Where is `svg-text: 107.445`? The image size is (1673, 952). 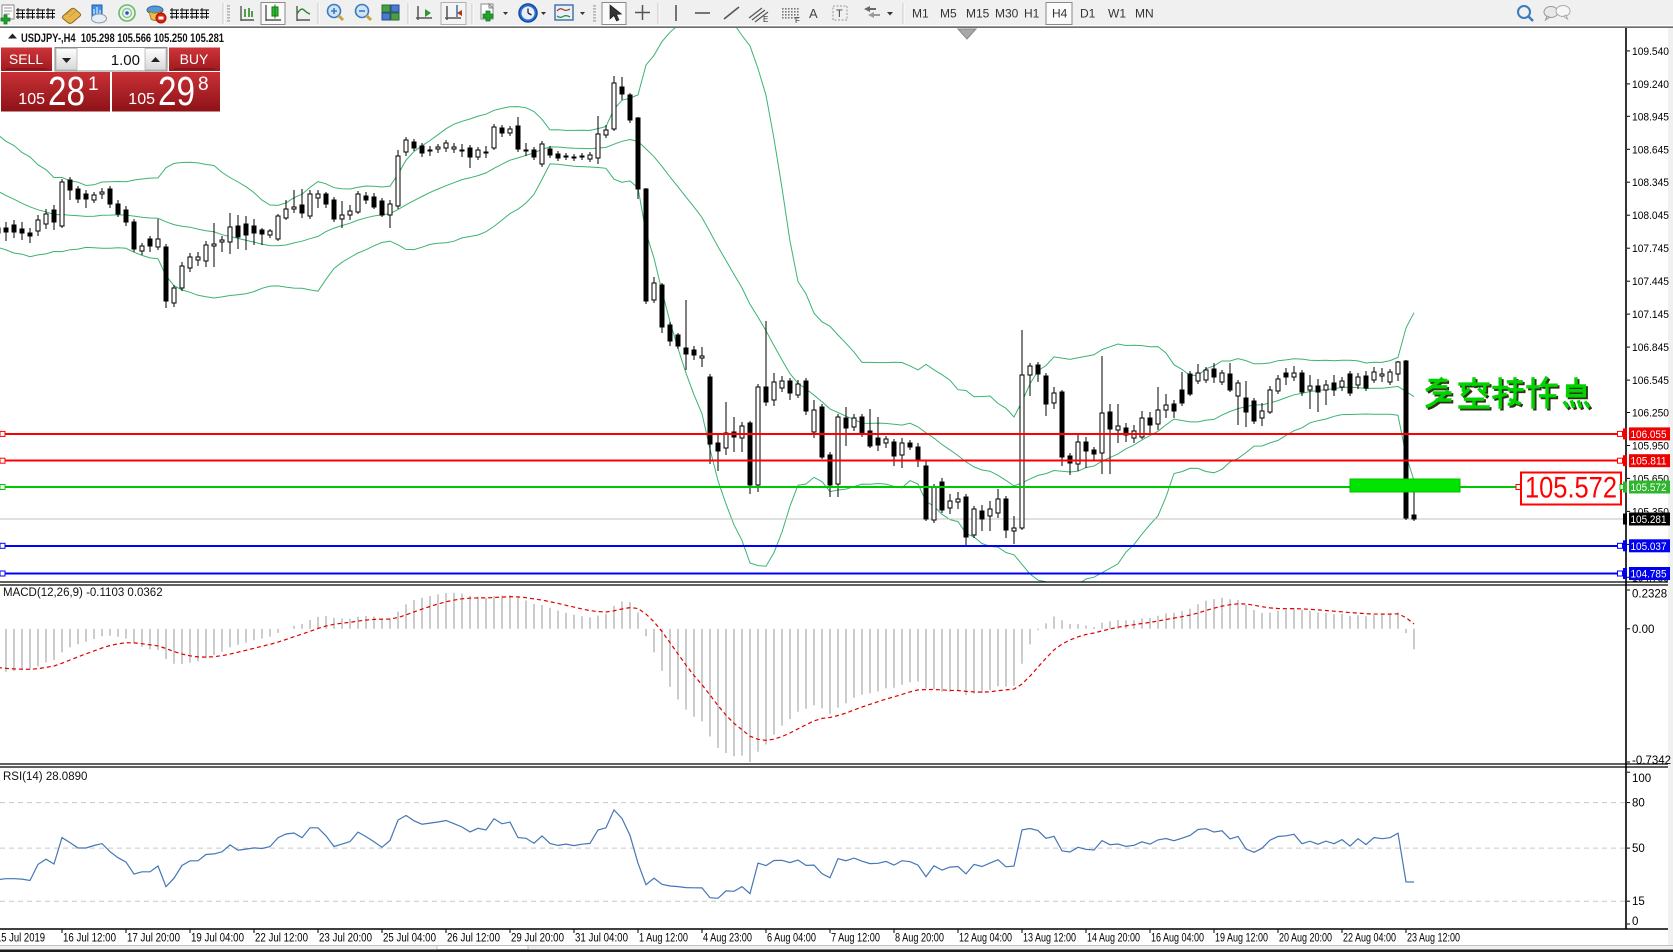
svg-text: 107.445 is located at coordinates (1650, 282).